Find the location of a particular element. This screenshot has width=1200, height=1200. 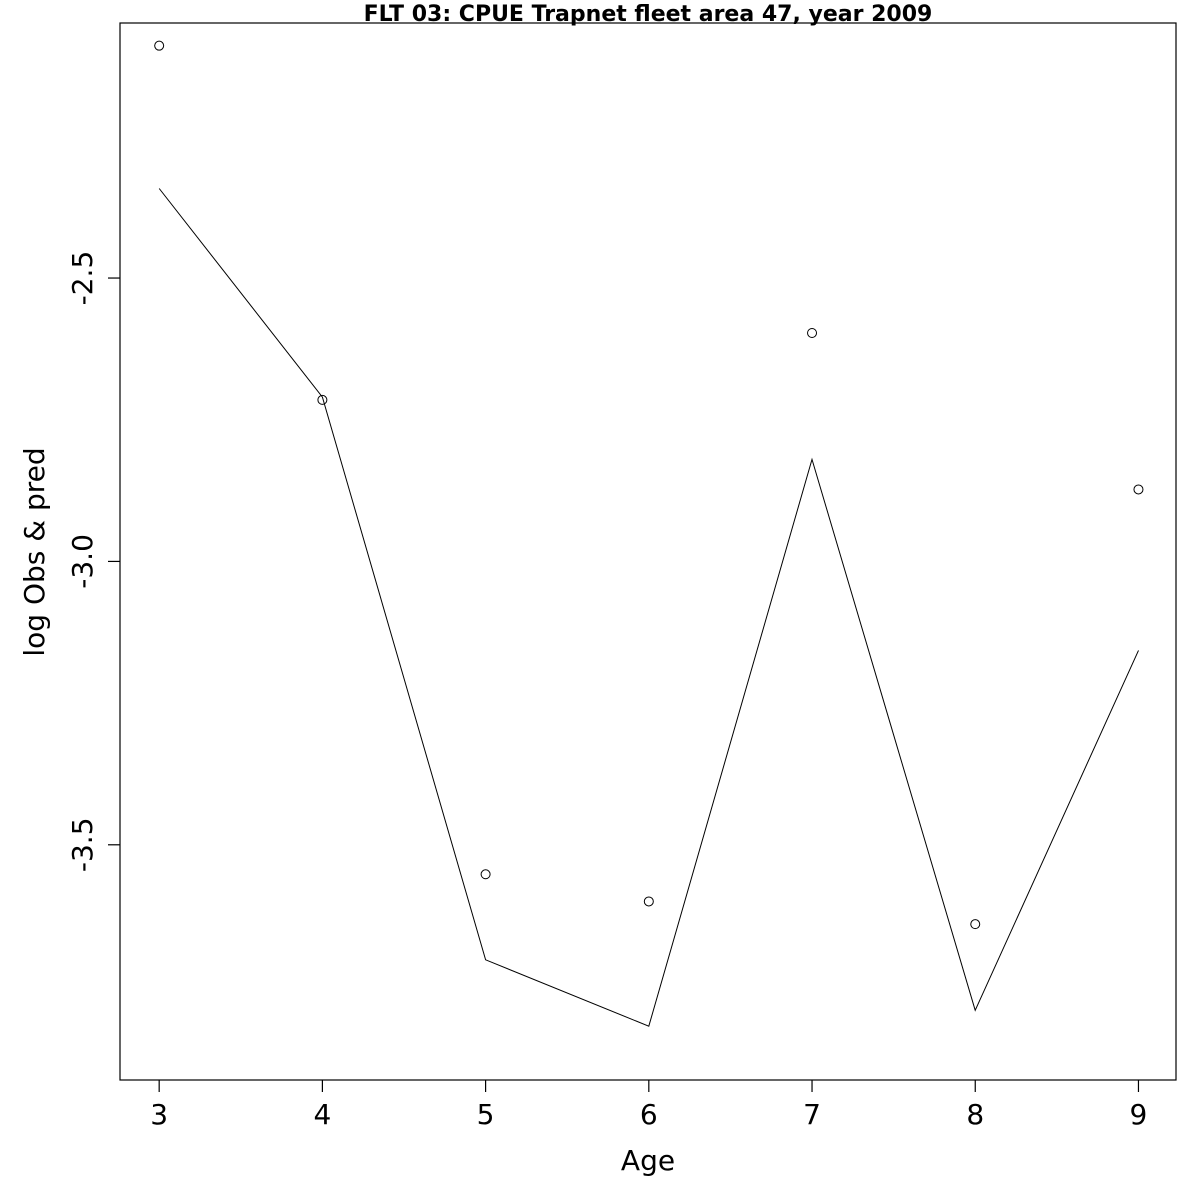

y-tick-label: -3.0 is located at coordinates (82, 561).